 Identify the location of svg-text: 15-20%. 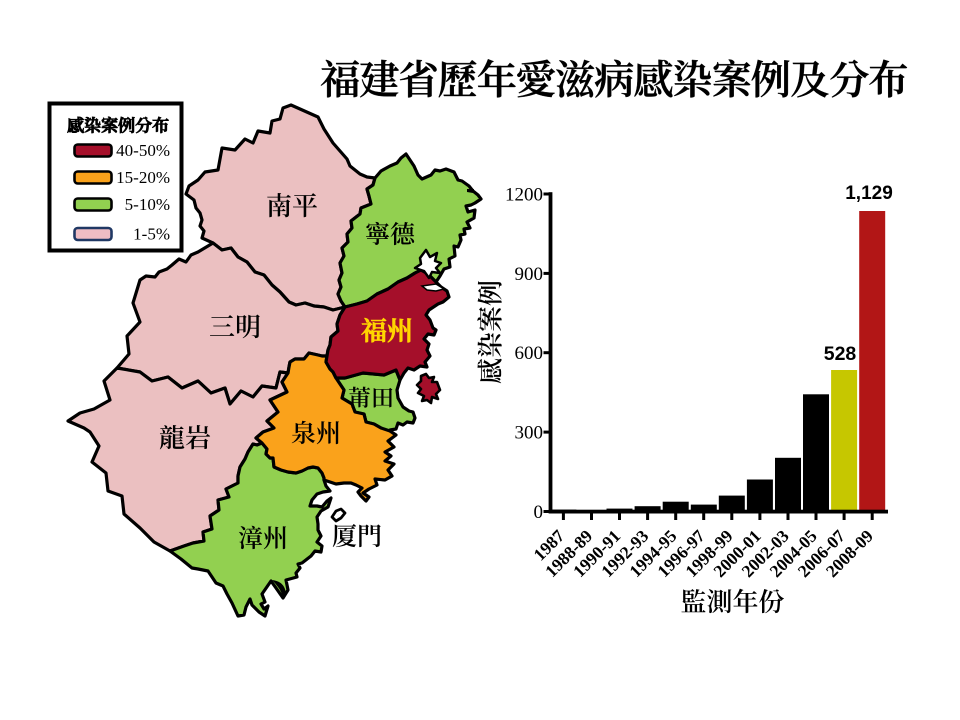
(143, 177).